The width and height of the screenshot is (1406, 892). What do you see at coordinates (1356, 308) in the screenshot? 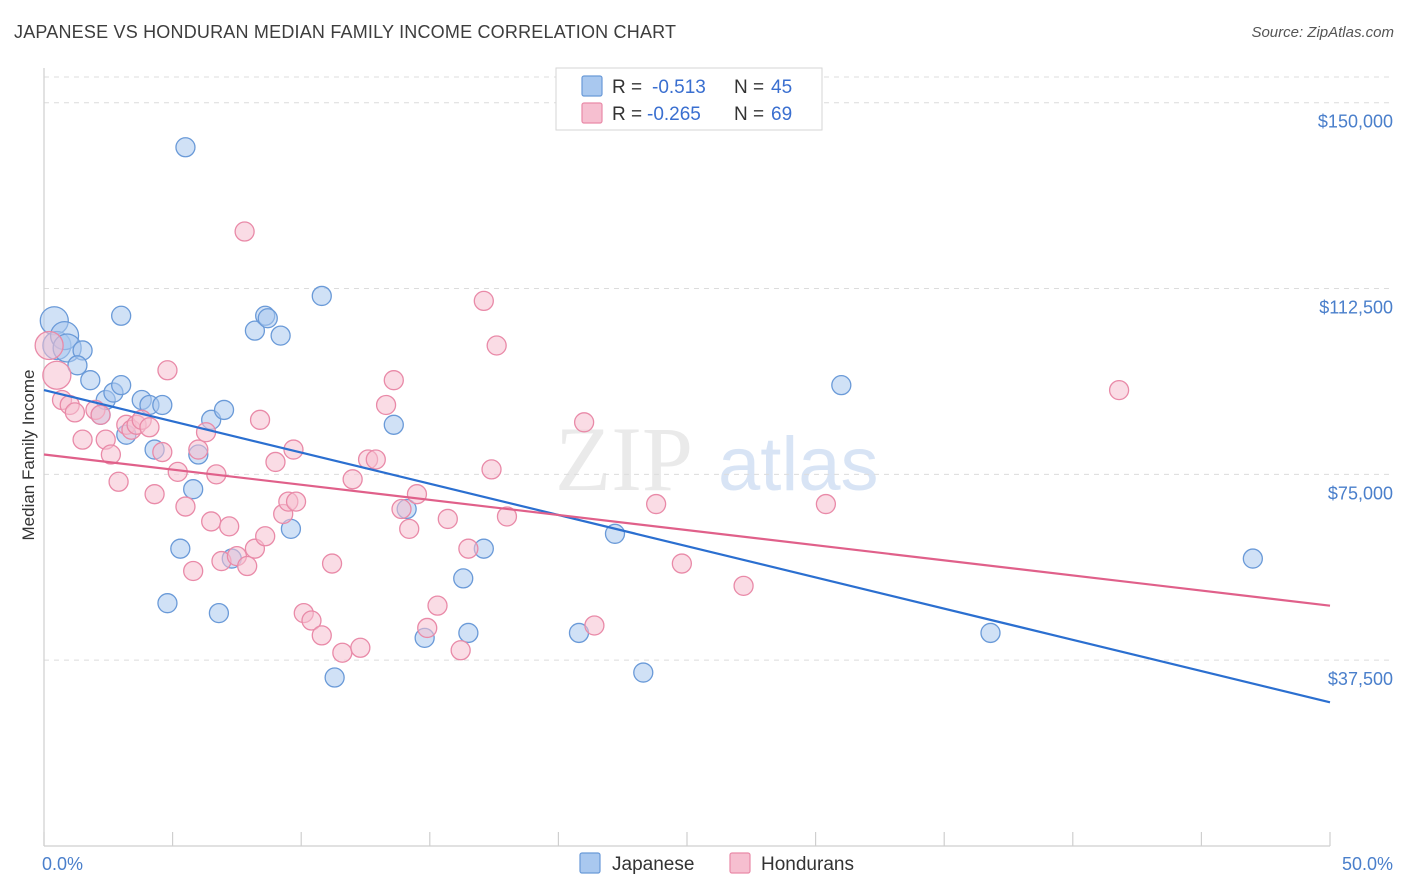
I see `y-tick-label-2: $112,500` at bounding box center [1356, 308].